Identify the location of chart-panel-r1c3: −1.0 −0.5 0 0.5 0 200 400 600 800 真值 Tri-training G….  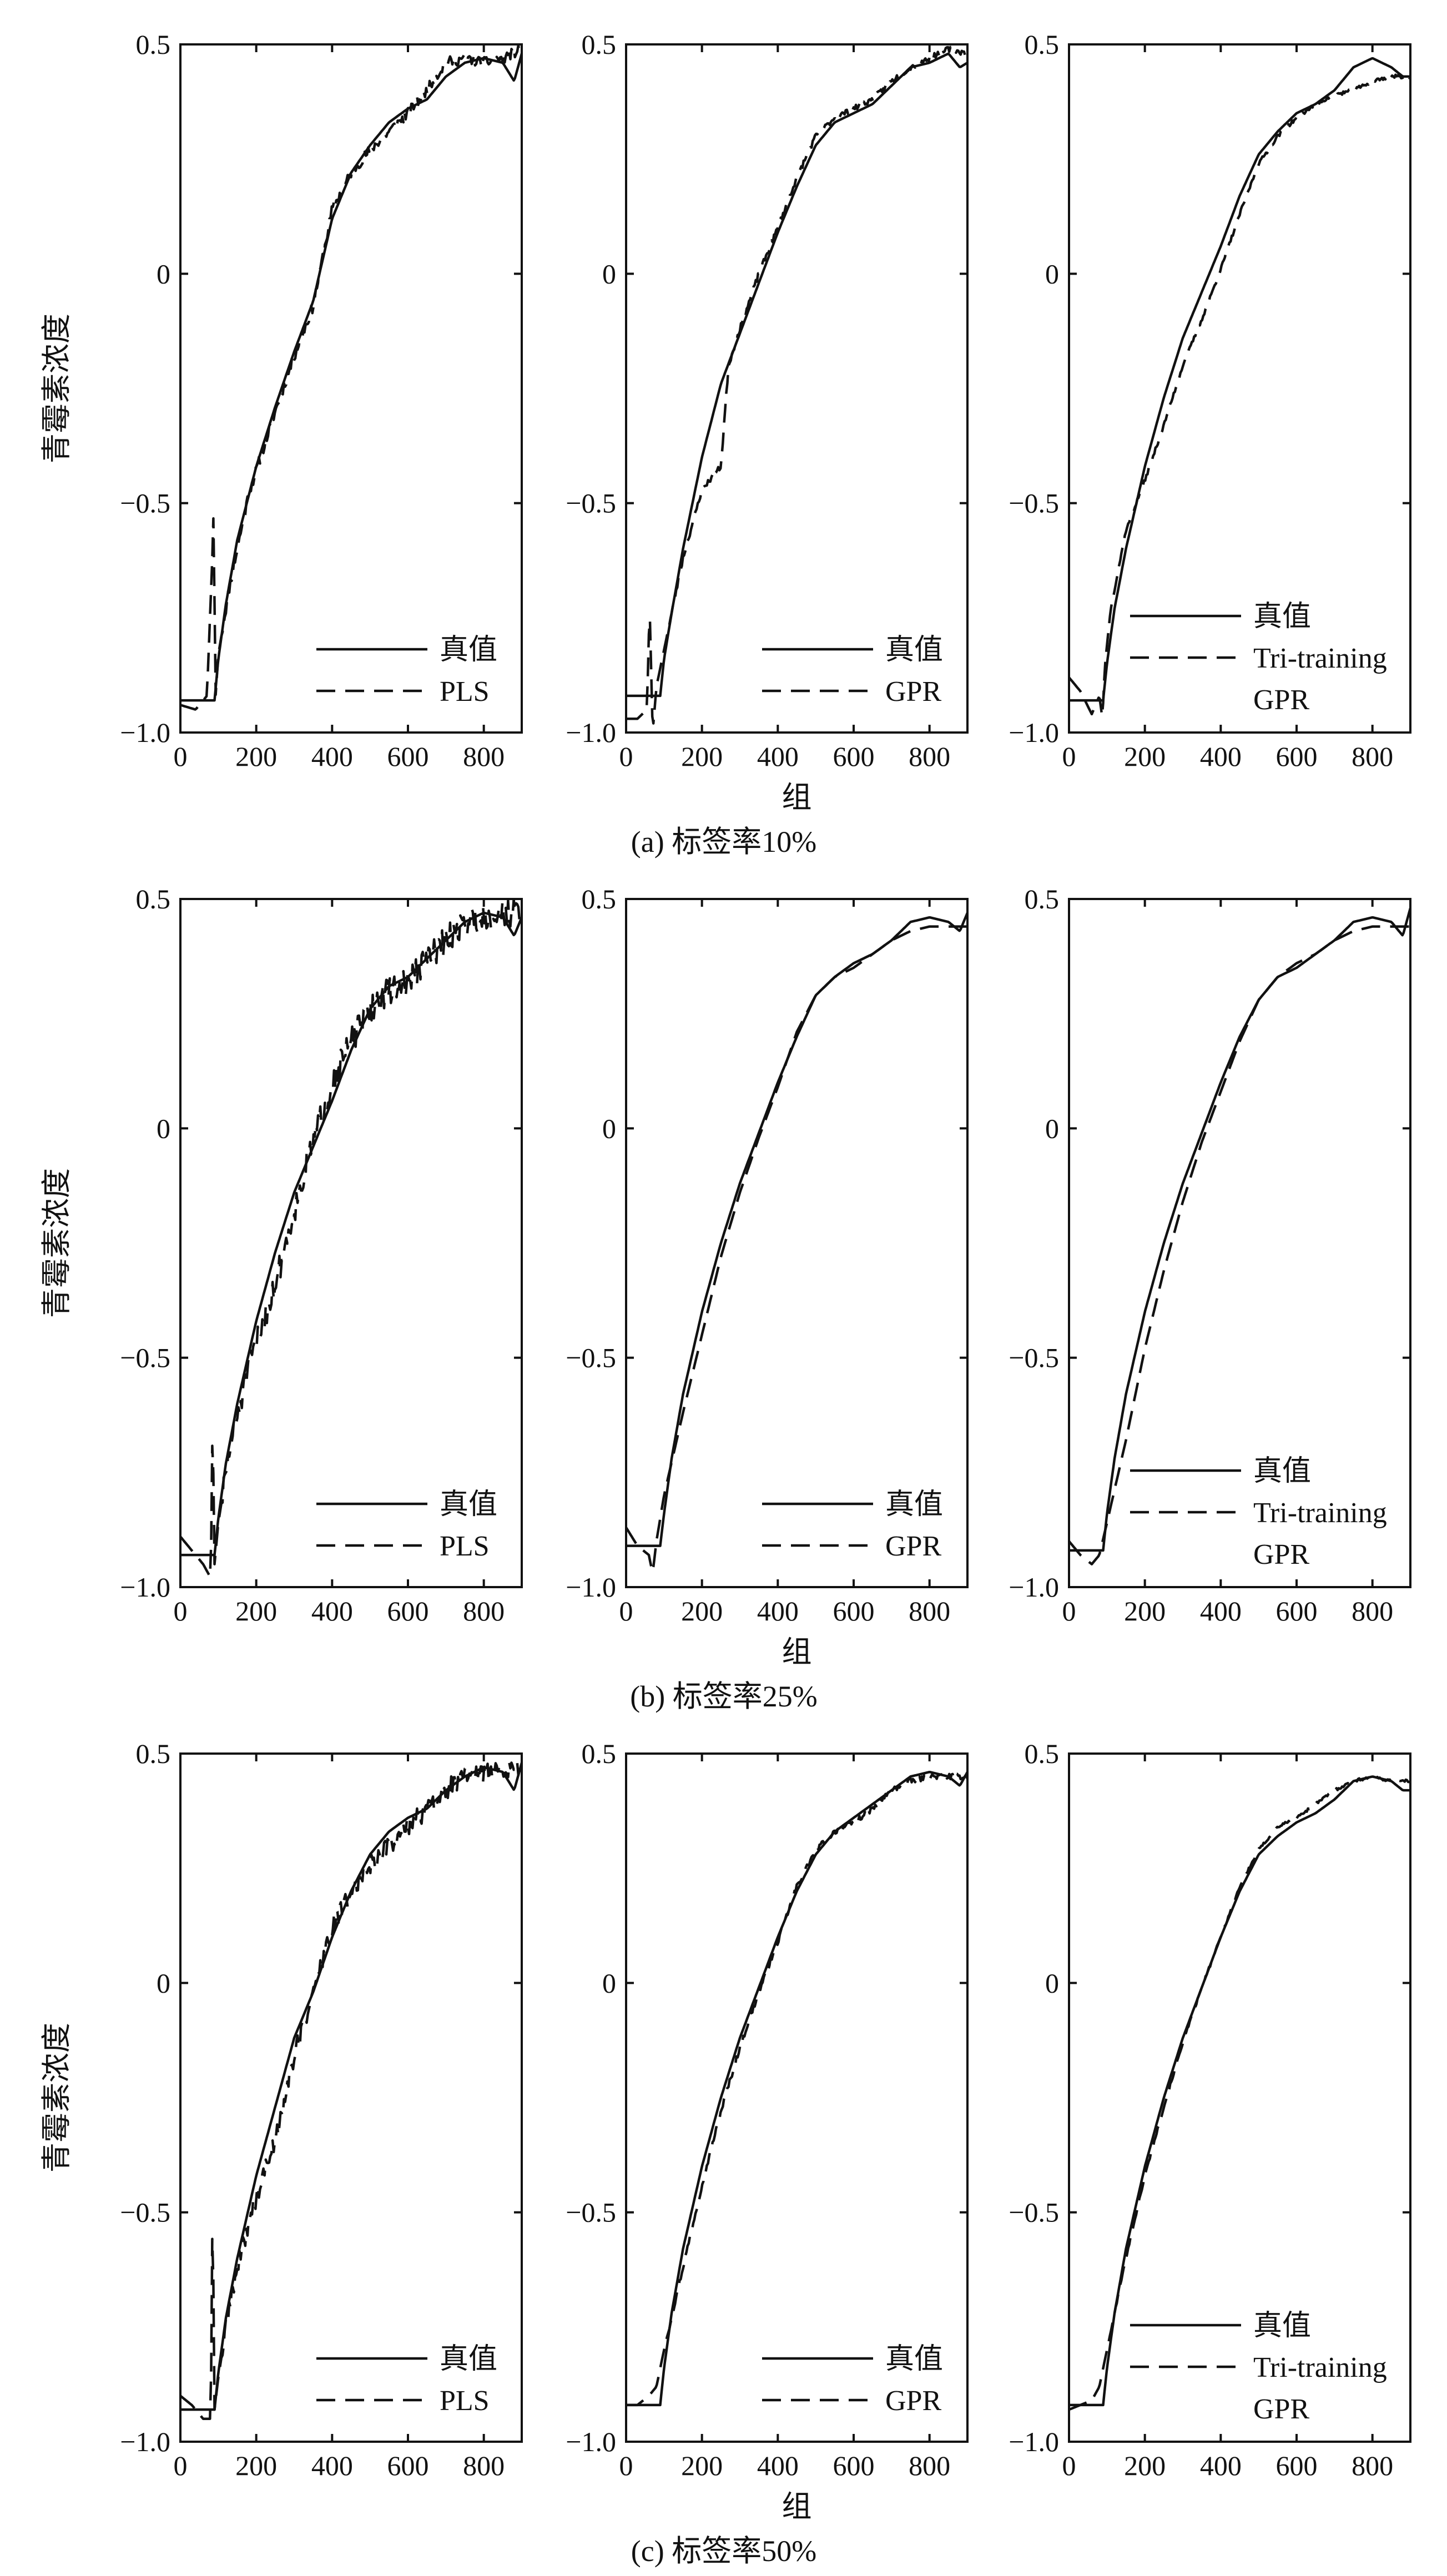
(1210, 400).